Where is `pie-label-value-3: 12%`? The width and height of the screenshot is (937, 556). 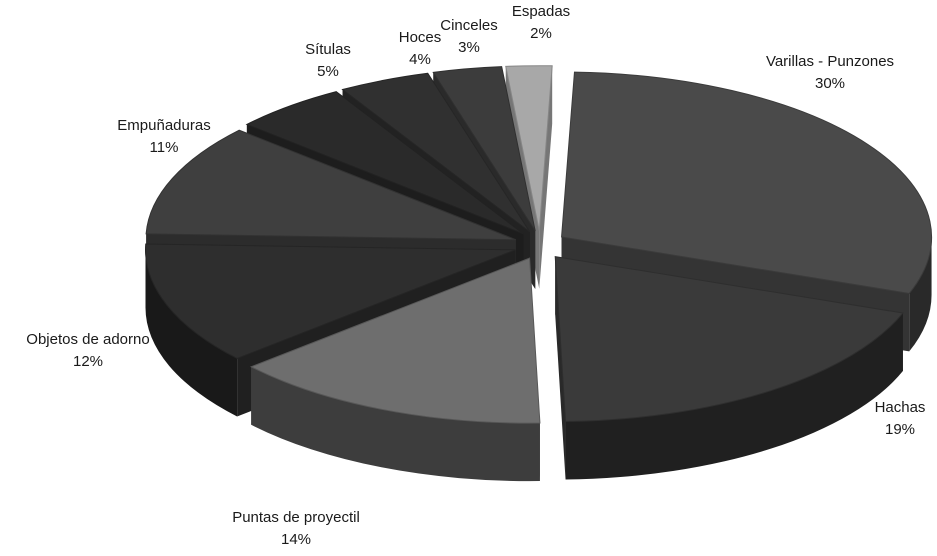
pie-label-value-3: 12% is located at coordinates (88, 361).